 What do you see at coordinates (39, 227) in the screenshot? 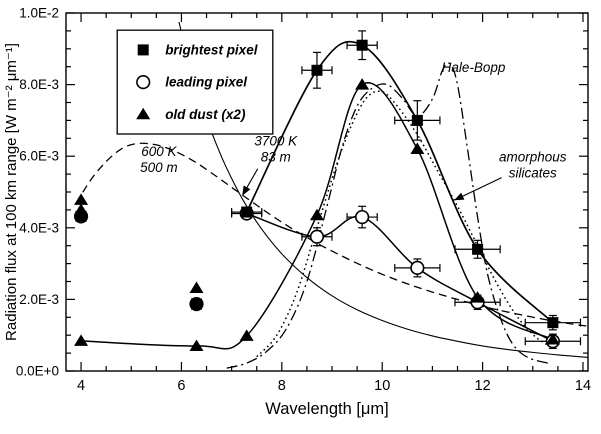
I see `y-tick-label-4-0e-3: 4.0E-3` at bounding box center [39, 227].